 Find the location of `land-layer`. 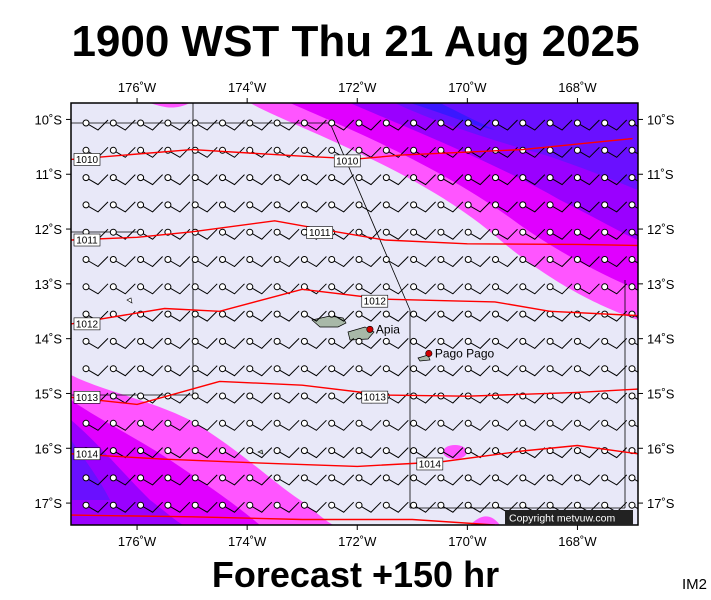

land-layer is located at coordinates (278, 376).